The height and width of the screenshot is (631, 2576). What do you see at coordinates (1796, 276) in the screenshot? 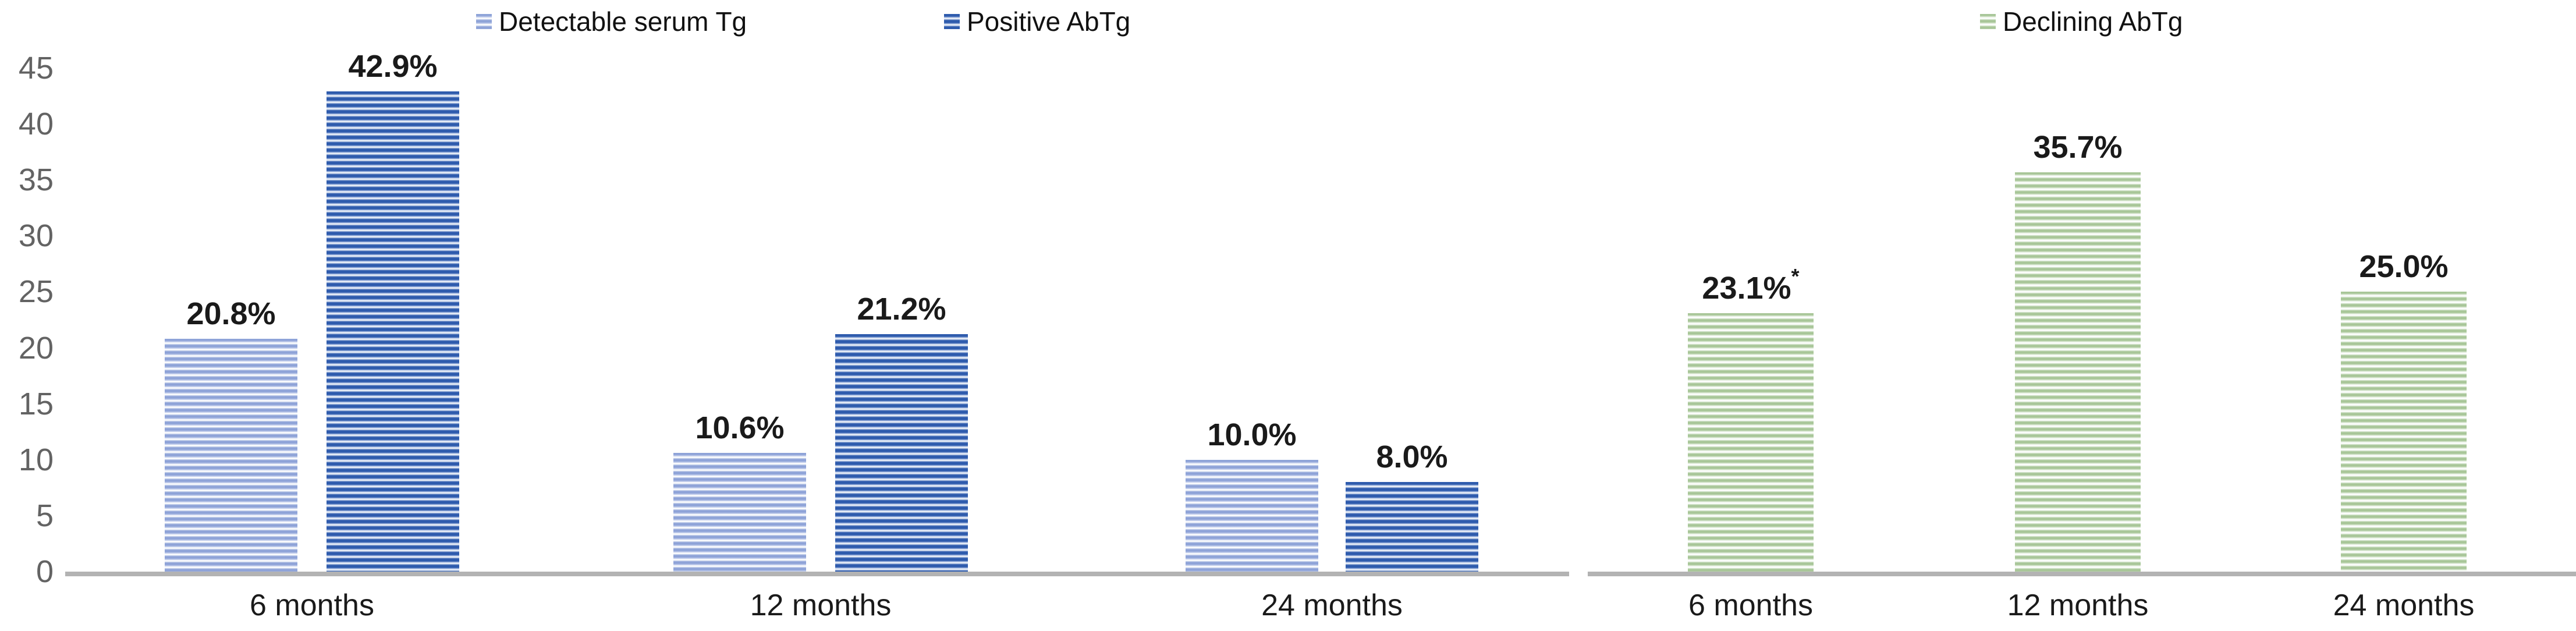
I see `significance-asterisk: *` at bounding box center [1796, 276].